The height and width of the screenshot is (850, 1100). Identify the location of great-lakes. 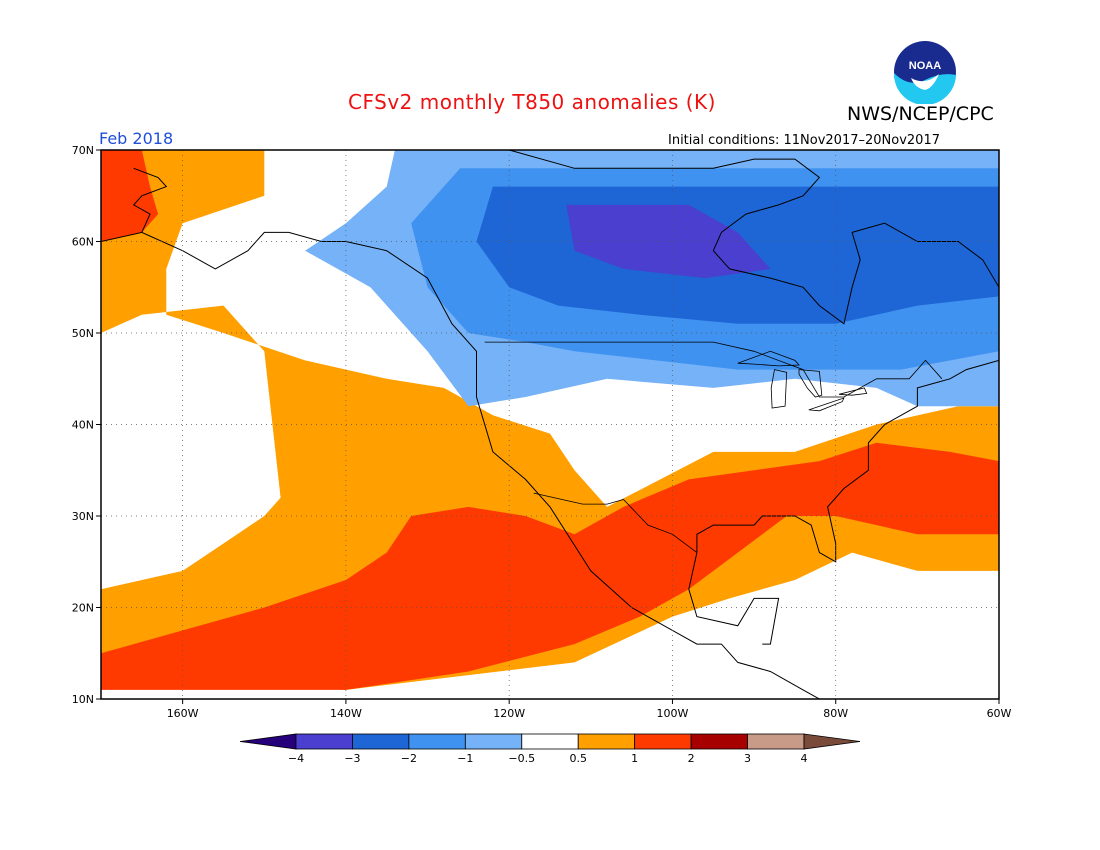
(802, 381).